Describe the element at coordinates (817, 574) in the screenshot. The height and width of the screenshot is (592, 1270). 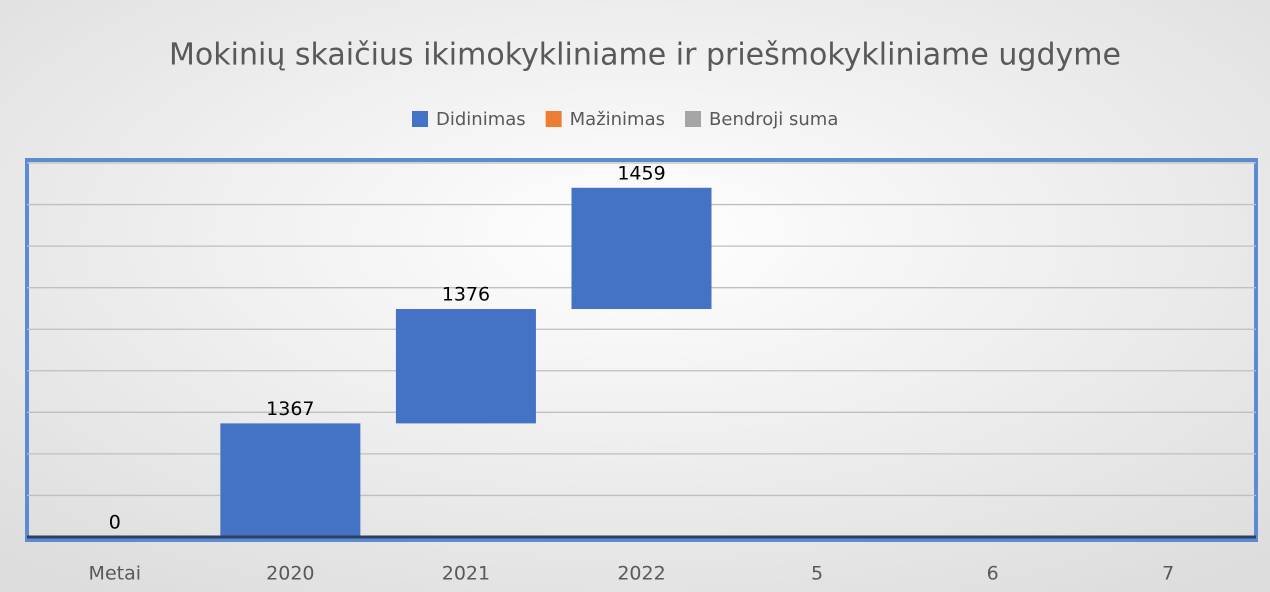
I see `x-tick-label: 5` at that location.